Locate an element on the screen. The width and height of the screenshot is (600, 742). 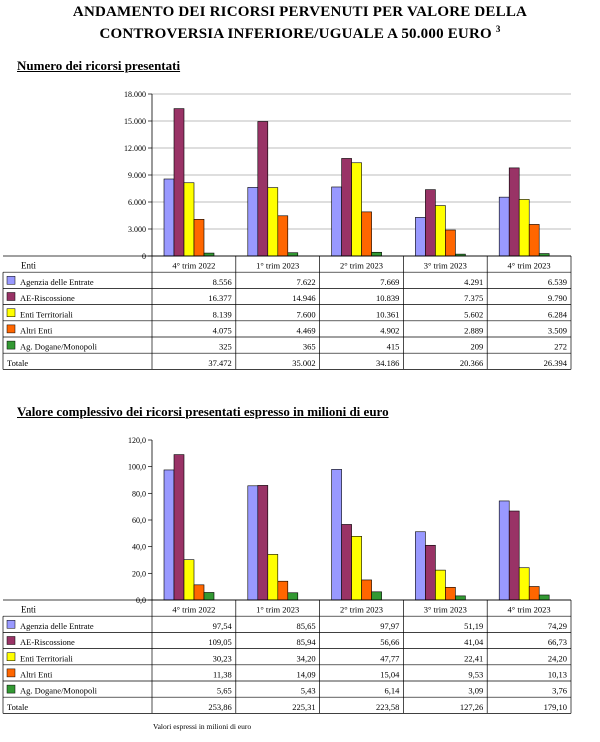
cell-value: 8.139 is located at coordinates (222, 314).